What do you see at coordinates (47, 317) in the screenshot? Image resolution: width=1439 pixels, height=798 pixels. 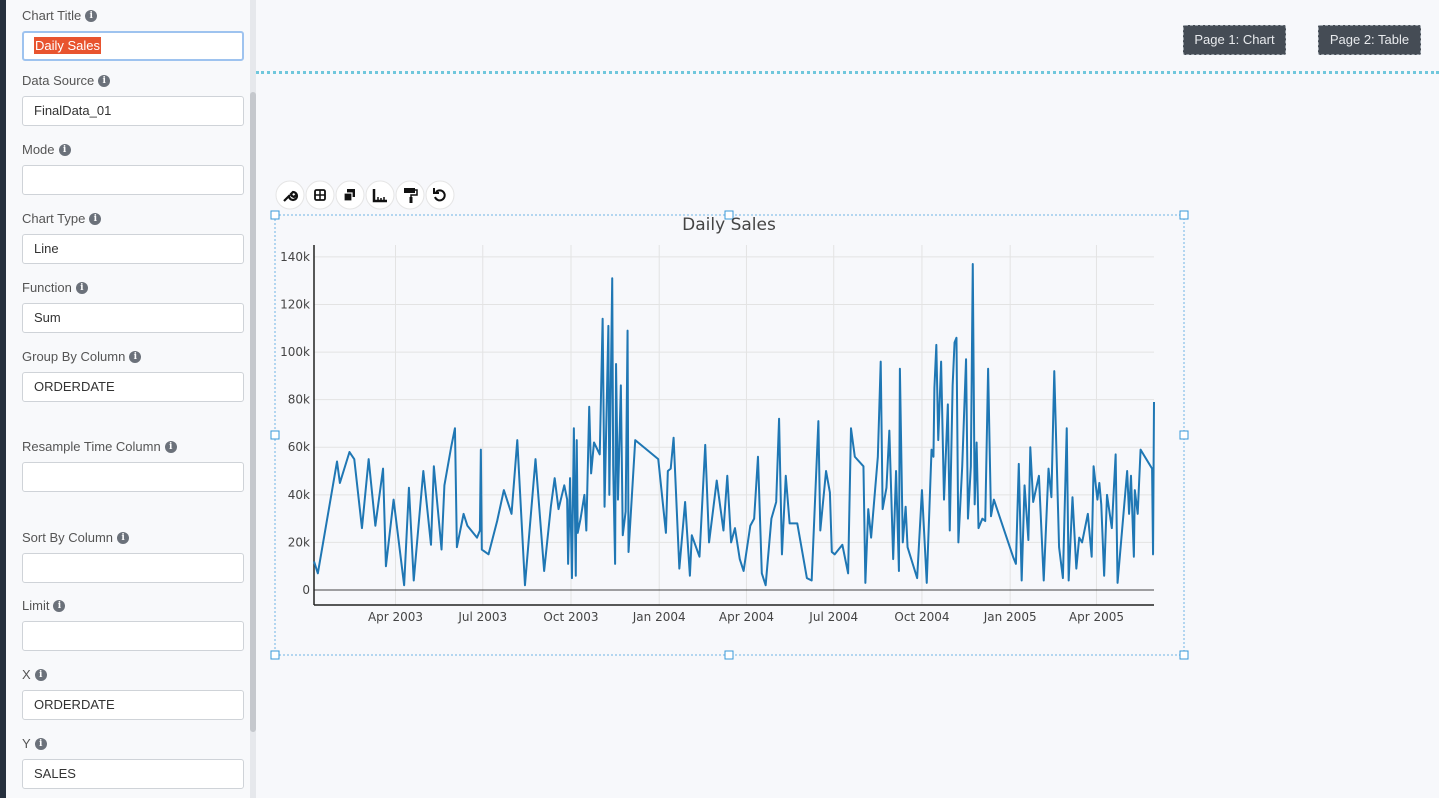 I see `input-value: Sum` at bounding box center [47, 317].